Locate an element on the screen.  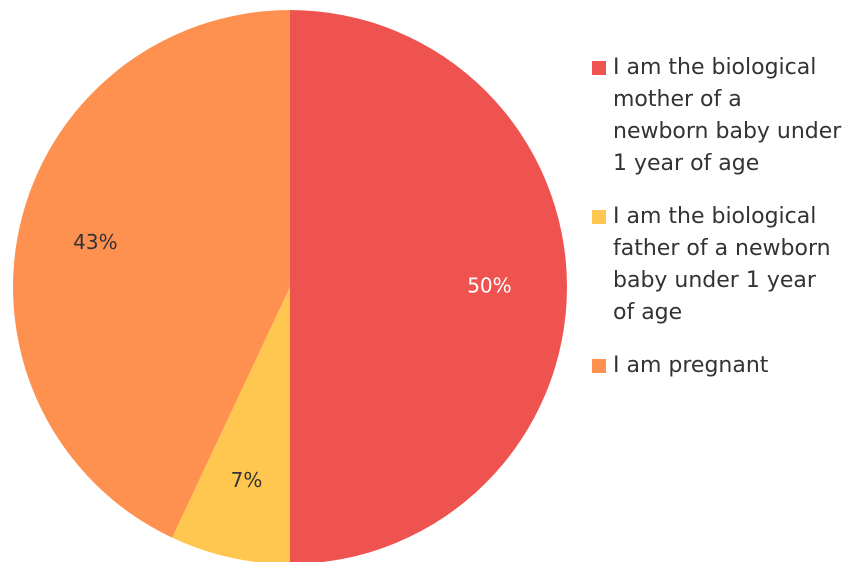
value-label: 43% is located at coordinates (95, 242).